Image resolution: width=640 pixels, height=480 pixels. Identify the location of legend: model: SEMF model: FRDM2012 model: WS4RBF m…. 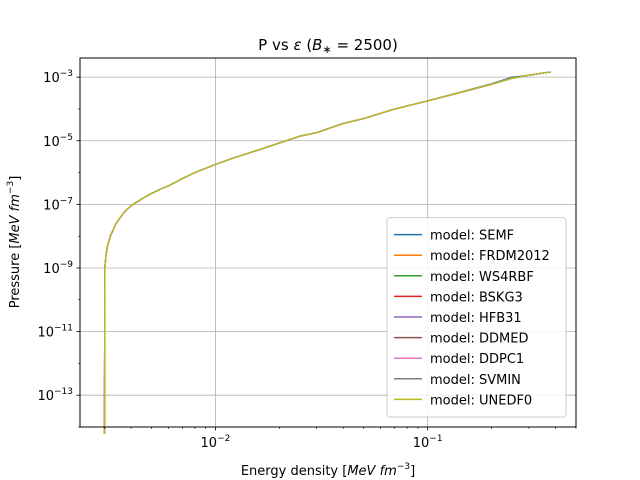
(476, 317).